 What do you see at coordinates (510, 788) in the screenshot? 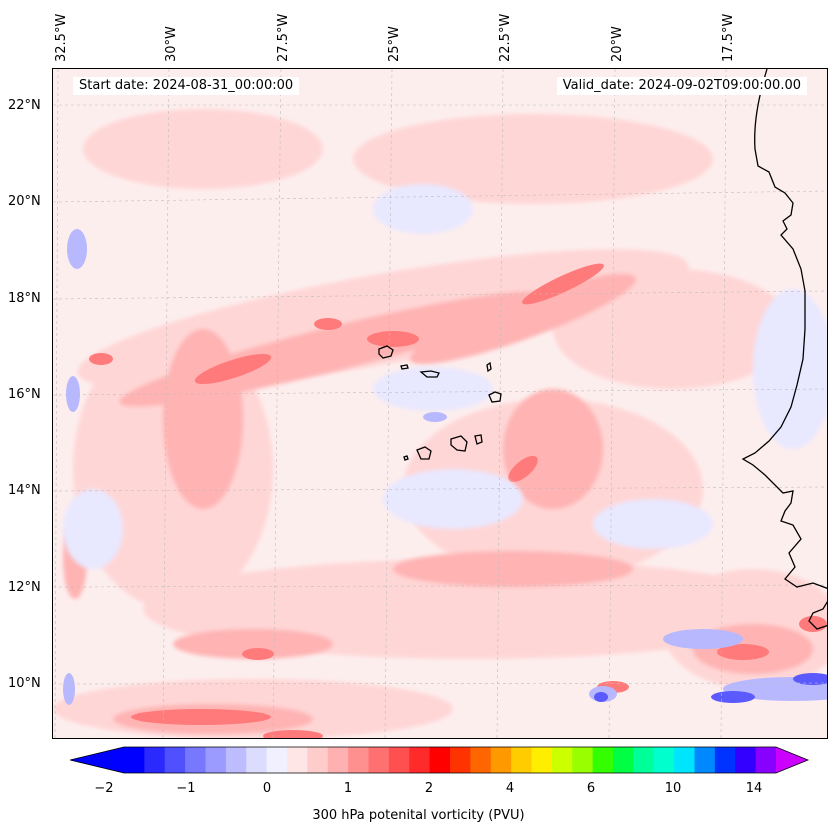
I see `colorbar-tick-label: 4` at bounding box center [510, 788].